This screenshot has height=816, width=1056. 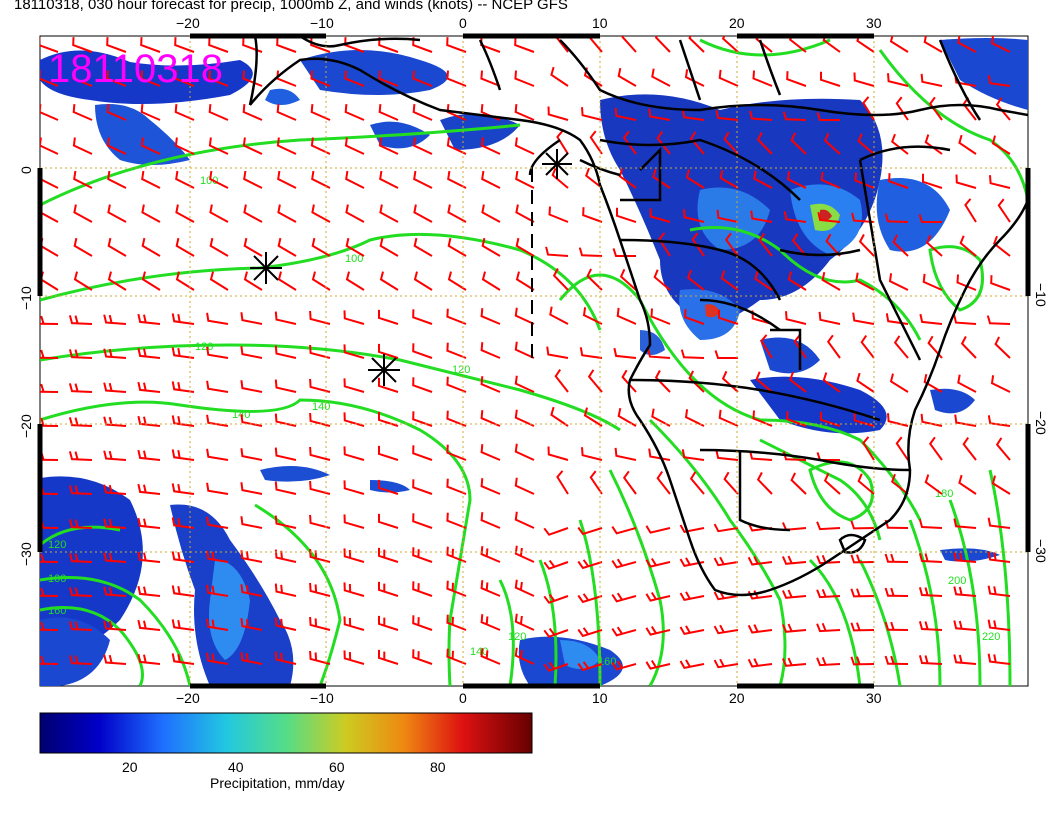 I want to click on date-stamp: 18110318, so click(x=135, y=69).